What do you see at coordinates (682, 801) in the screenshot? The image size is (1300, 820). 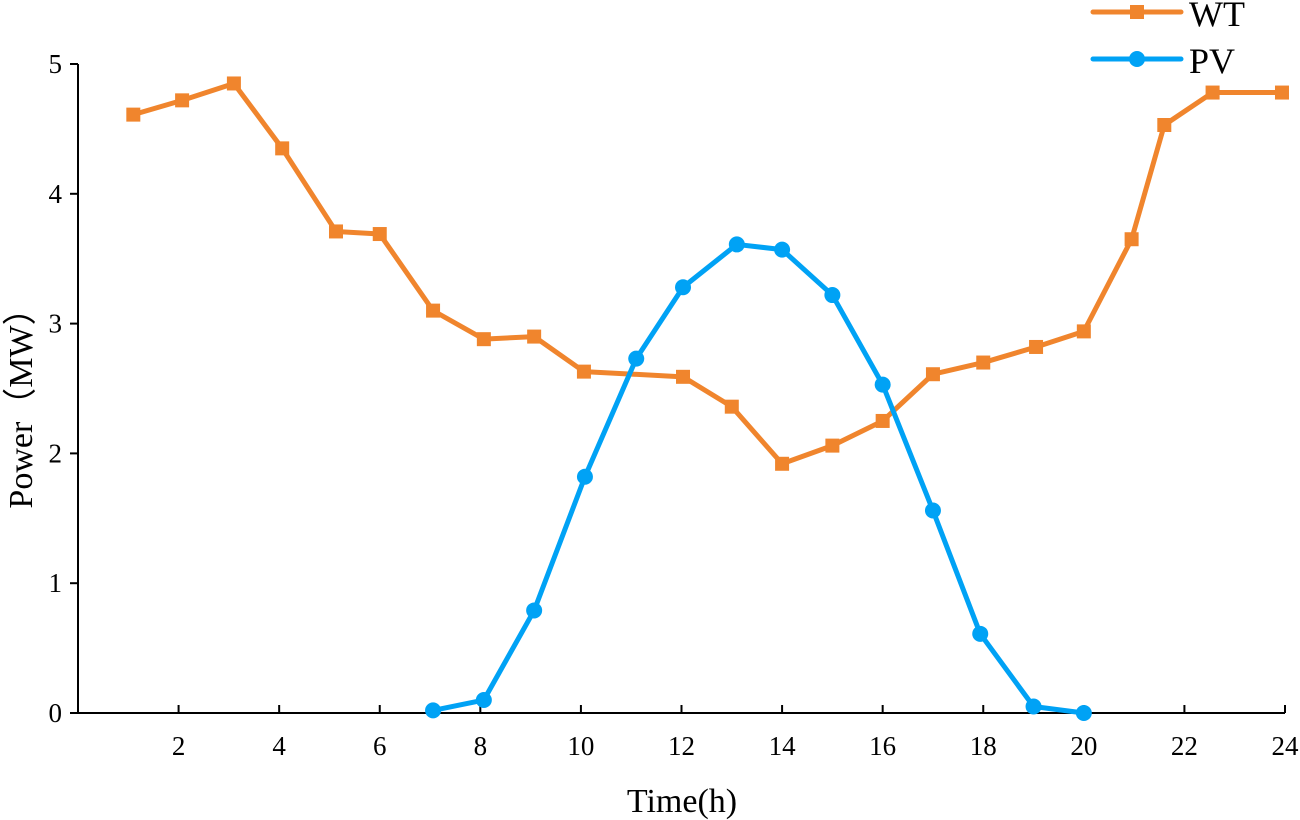 I see `x-axis-label: Time(h)` at bounding box center [682, 801].